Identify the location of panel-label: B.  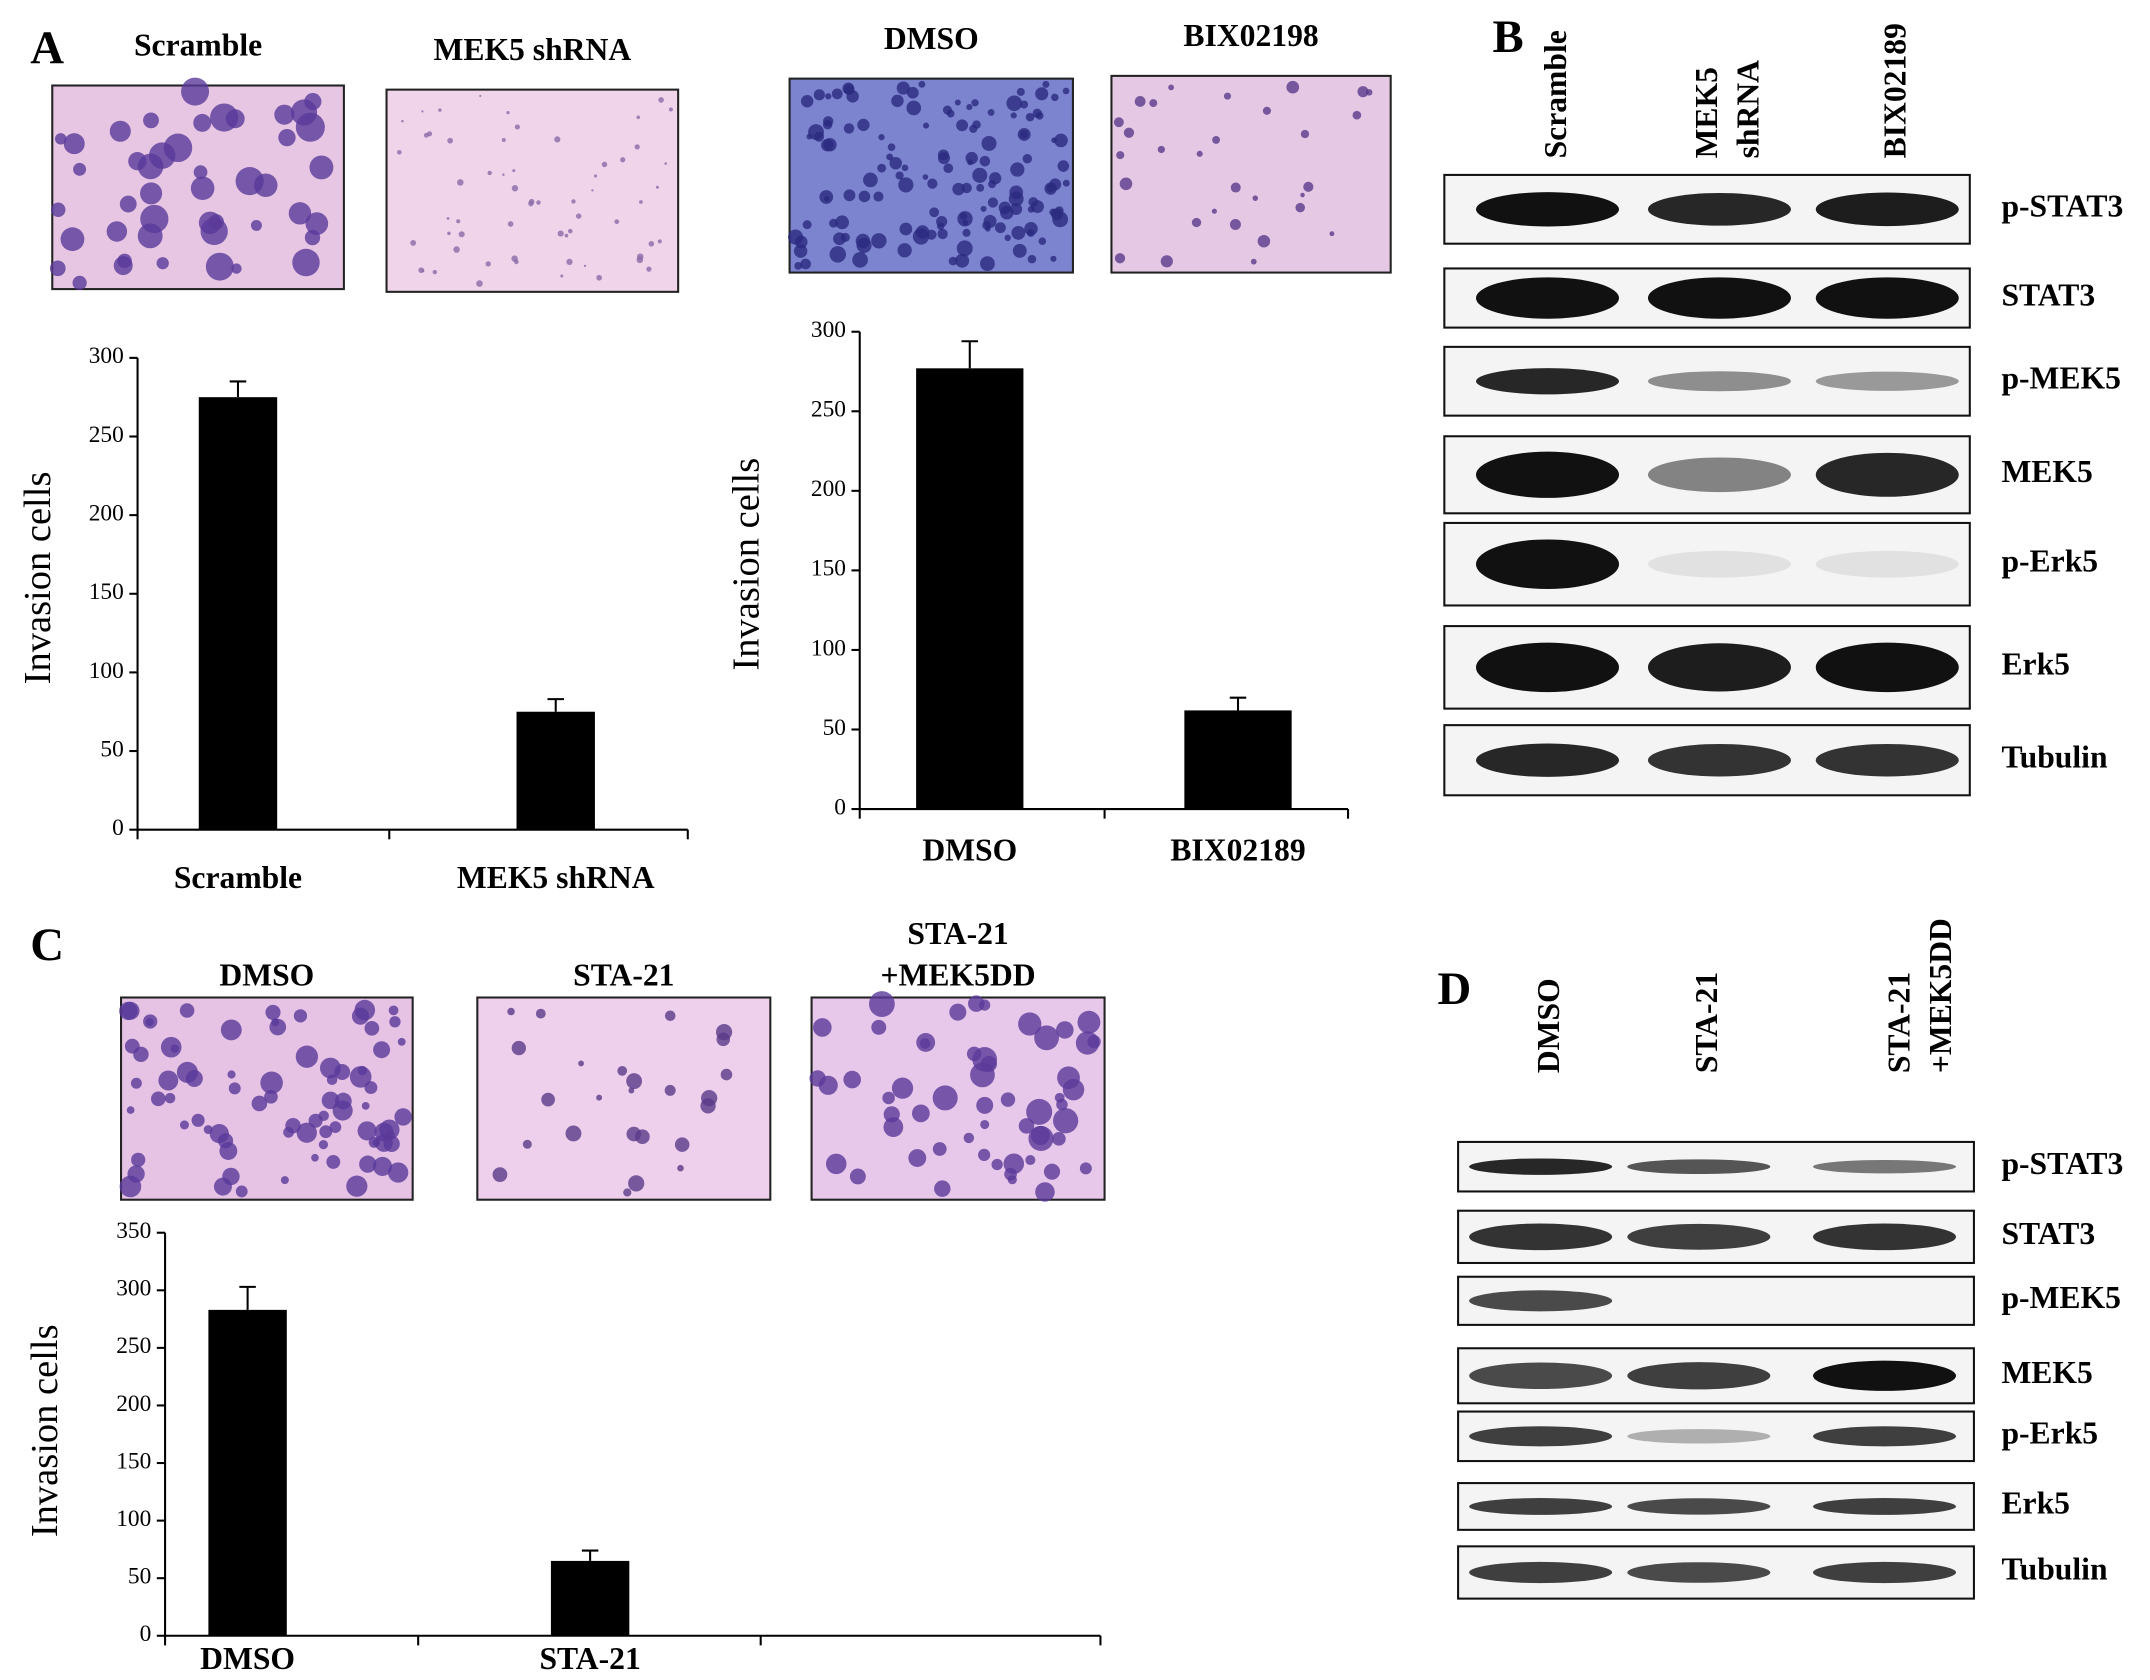
(1507, 37).